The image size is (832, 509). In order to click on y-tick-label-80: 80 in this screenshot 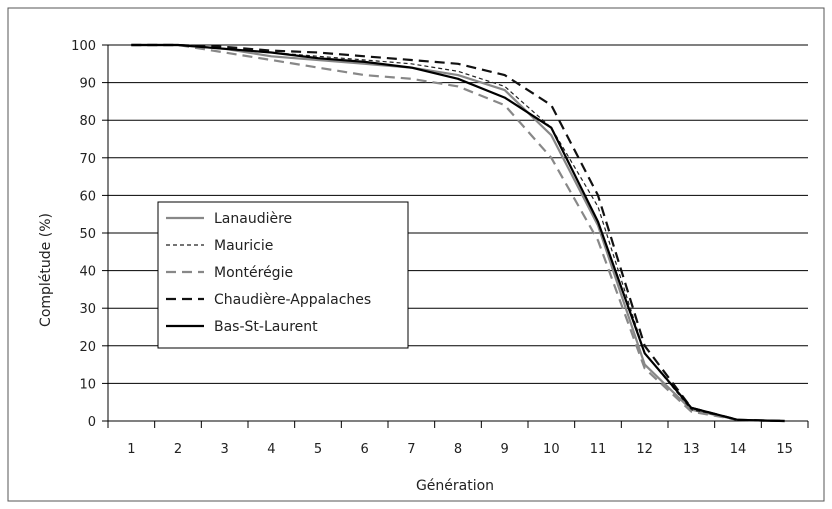, I will do `click(87, 121)`.